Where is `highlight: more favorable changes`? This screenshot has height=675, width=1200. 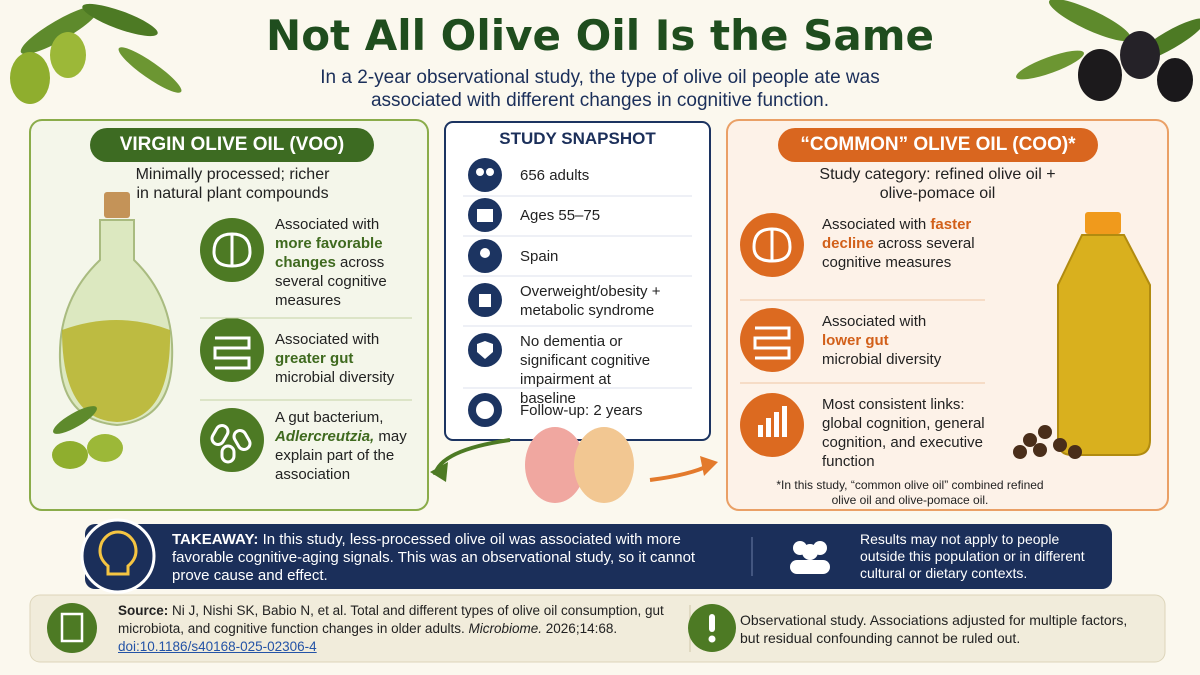 highlight: more favorable changes is located at coordinates (329, 253).